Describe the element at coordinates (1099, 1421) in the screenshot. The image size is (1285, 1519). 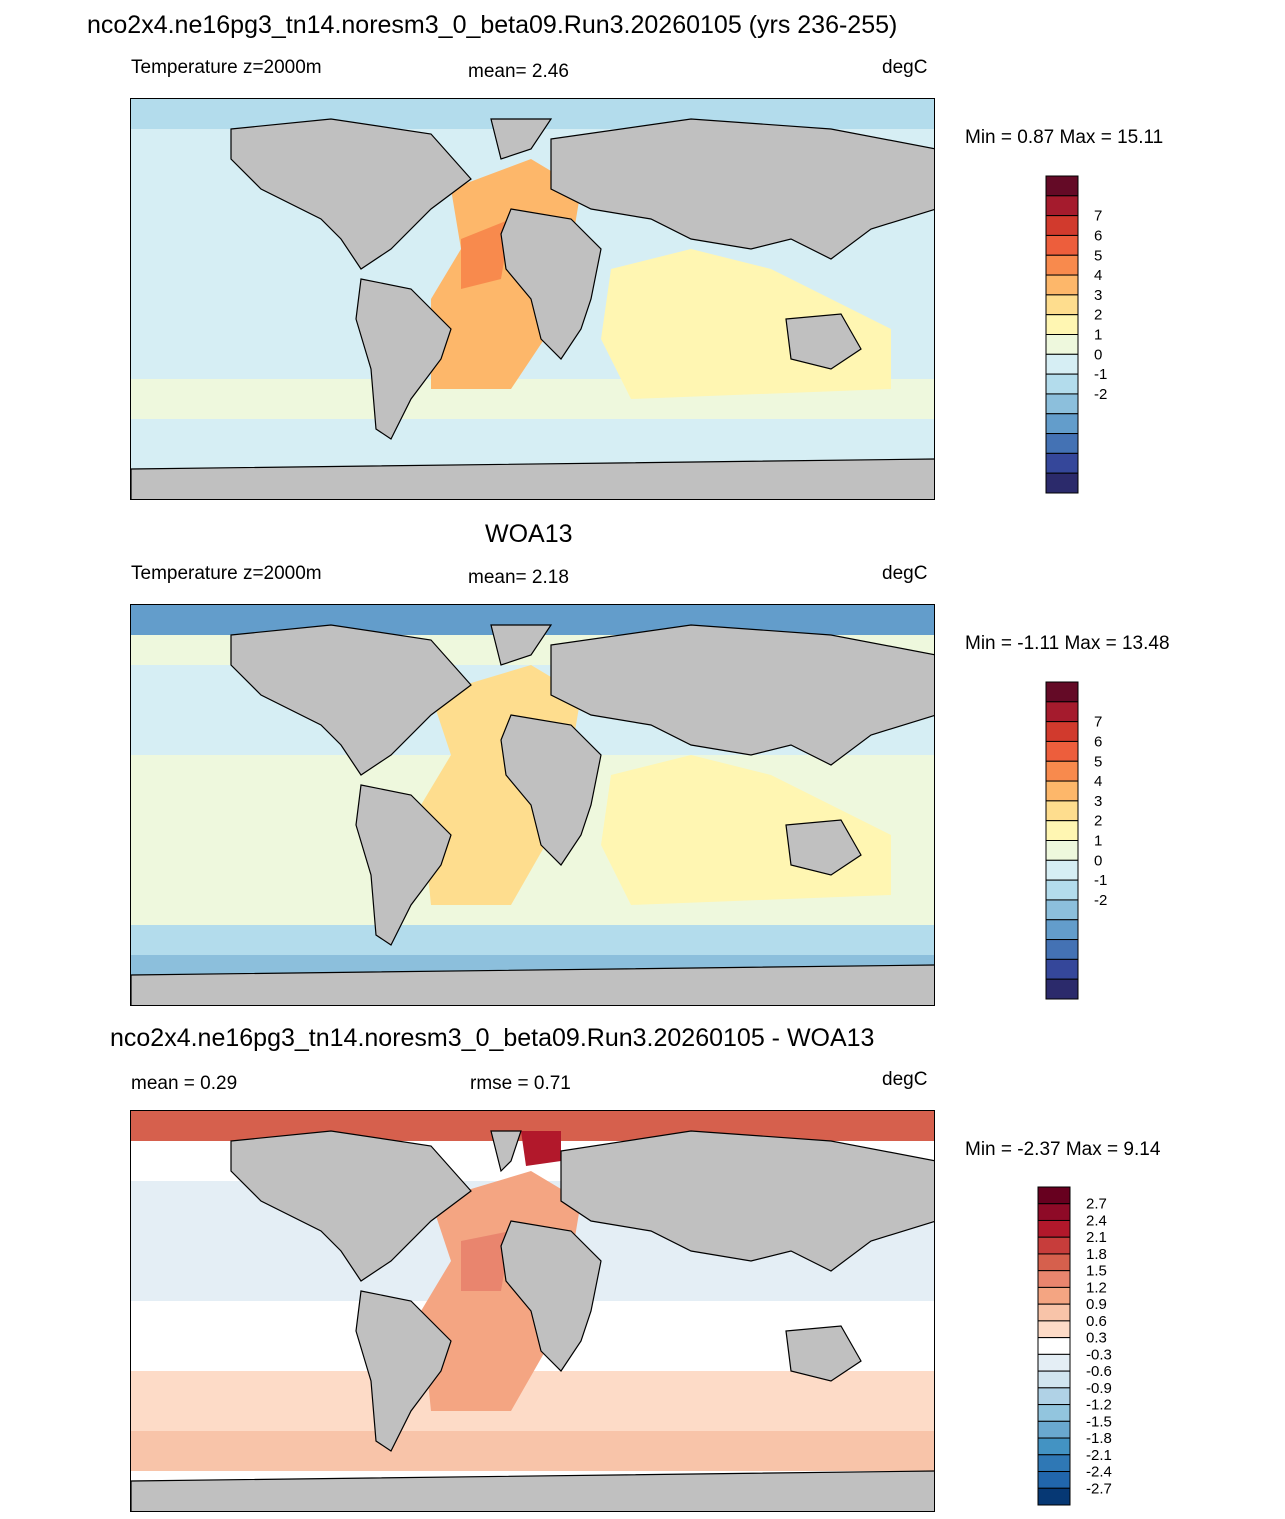
I see `colorbar-tick-label: -1.5` at that location.